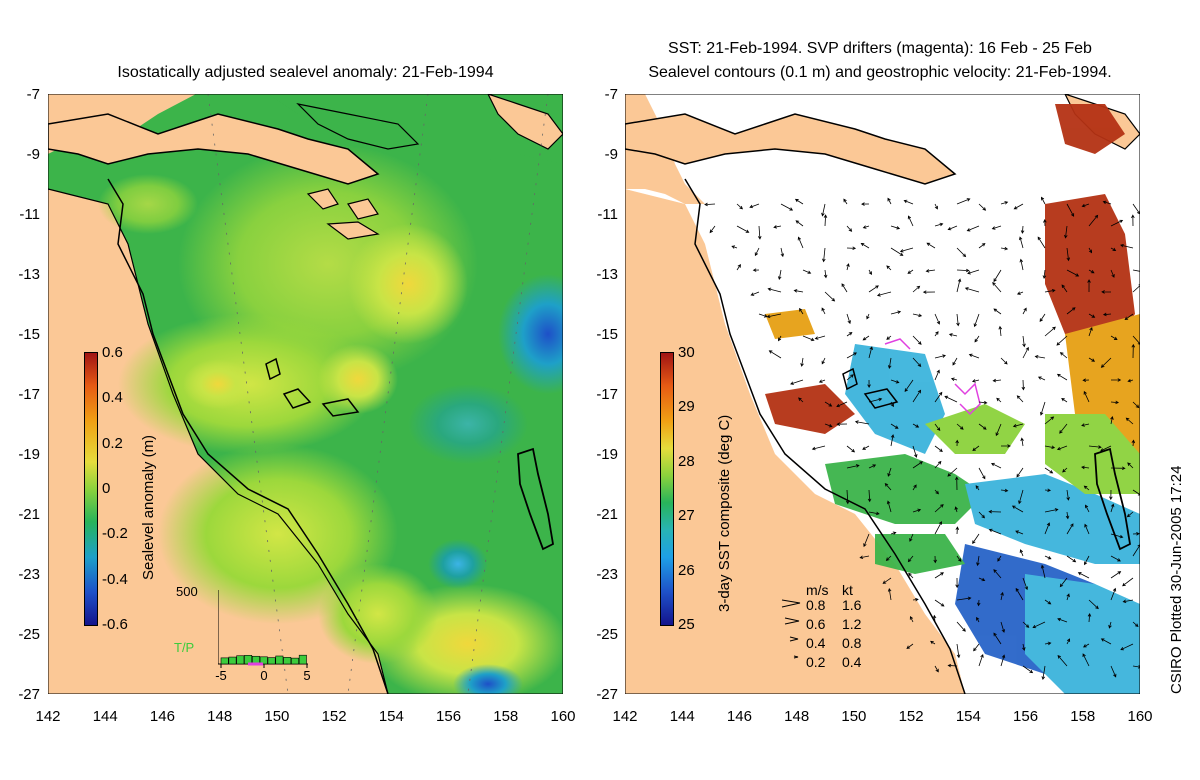 Image resolution: width=1200 pixels, height=780 pixels. What do you see at coordinates (264, 675) in the screenshot?
I see `histogram-x-tick: 0` at bounding box center [264, 675].